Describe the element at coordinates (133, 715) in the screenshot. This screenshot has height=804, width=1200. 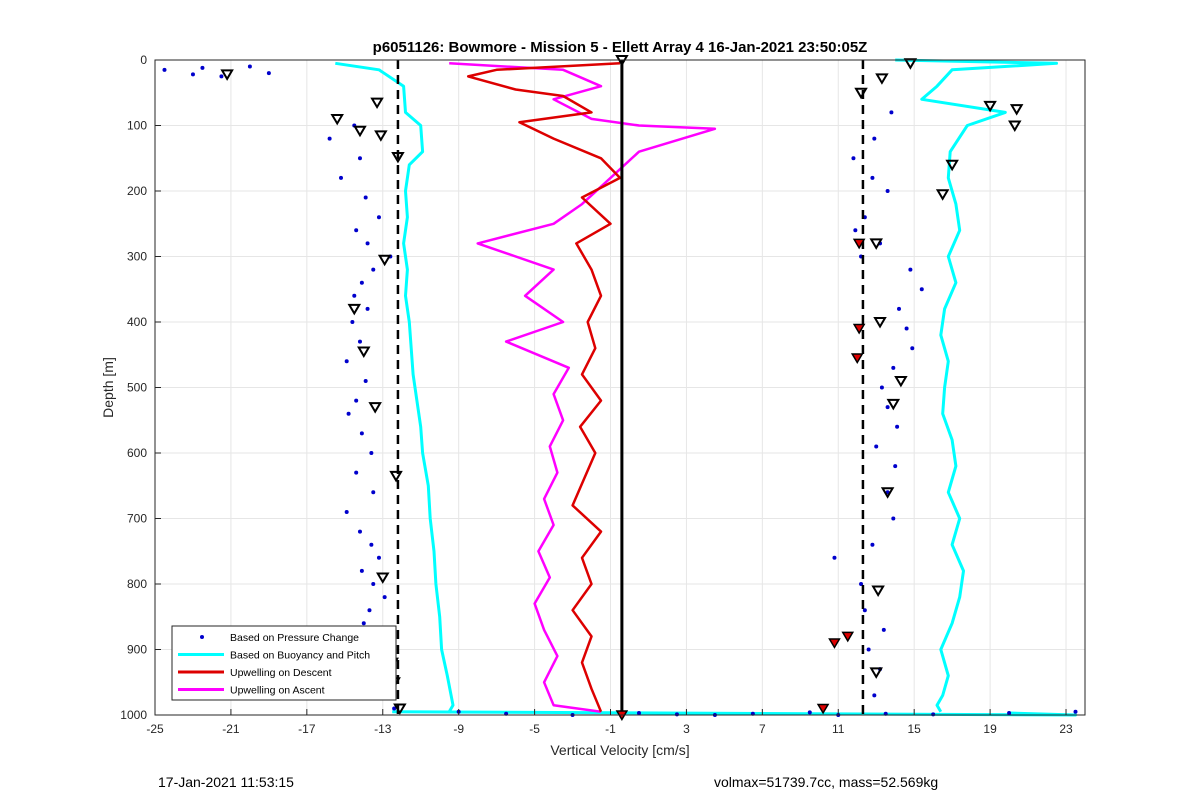
I see `y-tick-label: 1000` at that location.